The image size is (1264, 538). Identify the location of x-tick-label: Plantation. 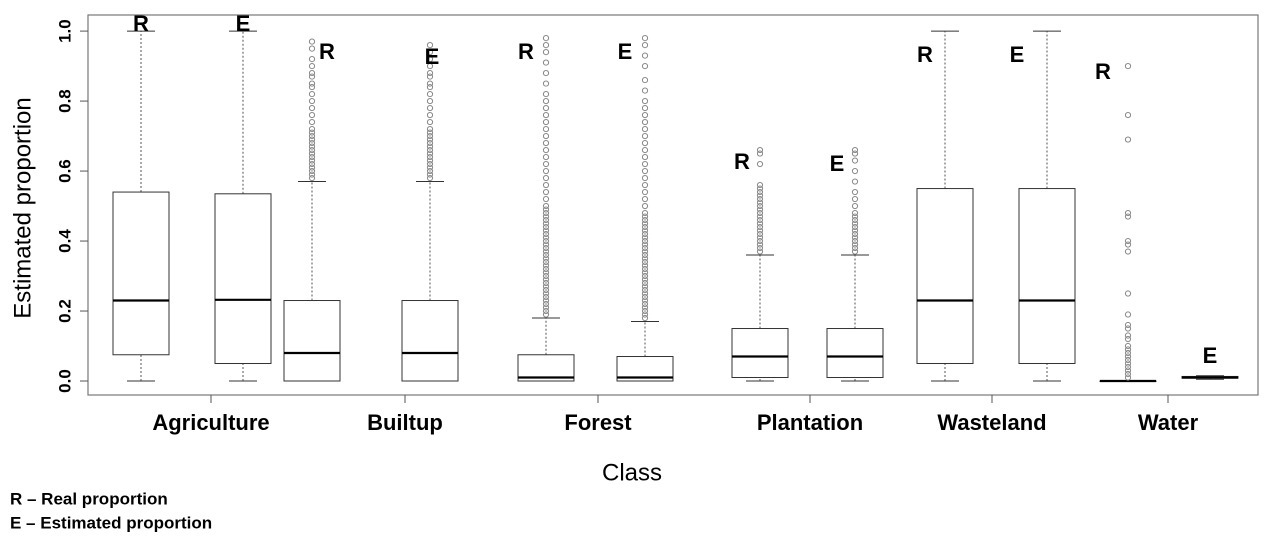
(810, 422).